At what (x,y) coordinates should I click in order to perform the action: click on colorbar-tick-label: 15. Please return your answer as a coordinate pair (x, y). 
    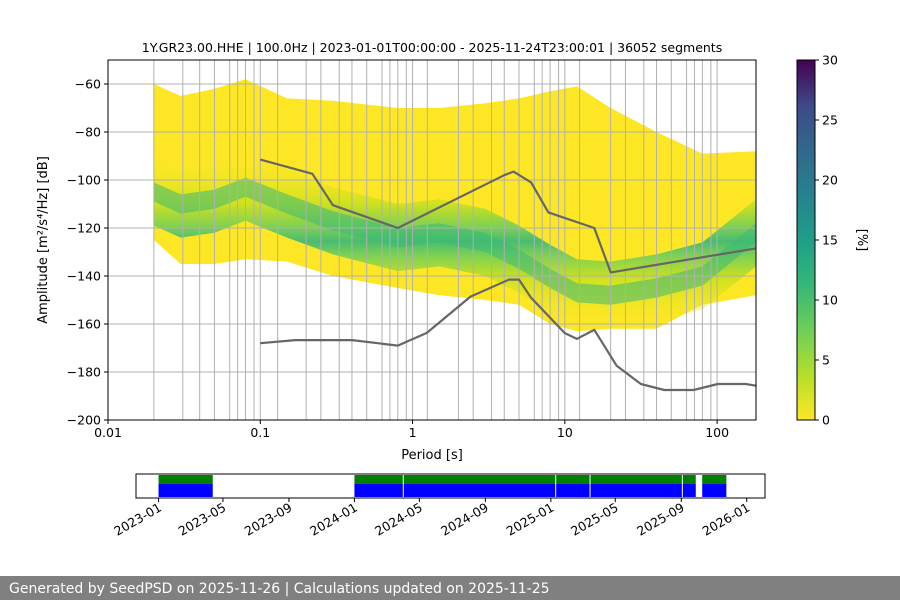
    Looking at the image, I should click on (830, 240).